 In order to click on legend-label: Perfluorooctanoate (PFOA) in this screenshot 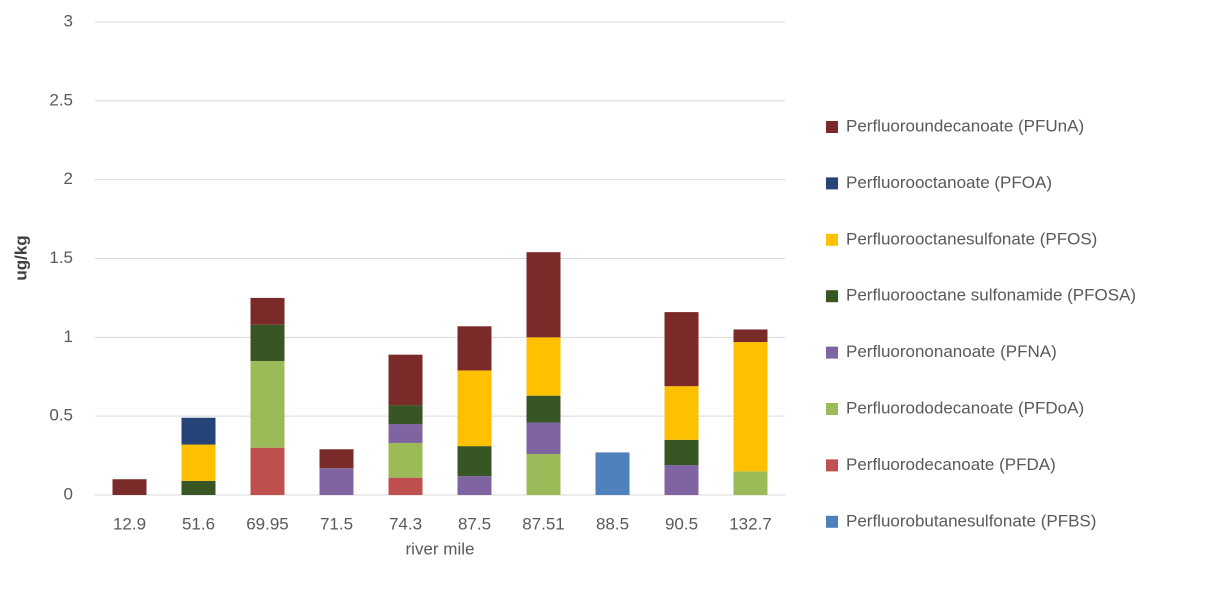, I will do `click(949, 182)`.